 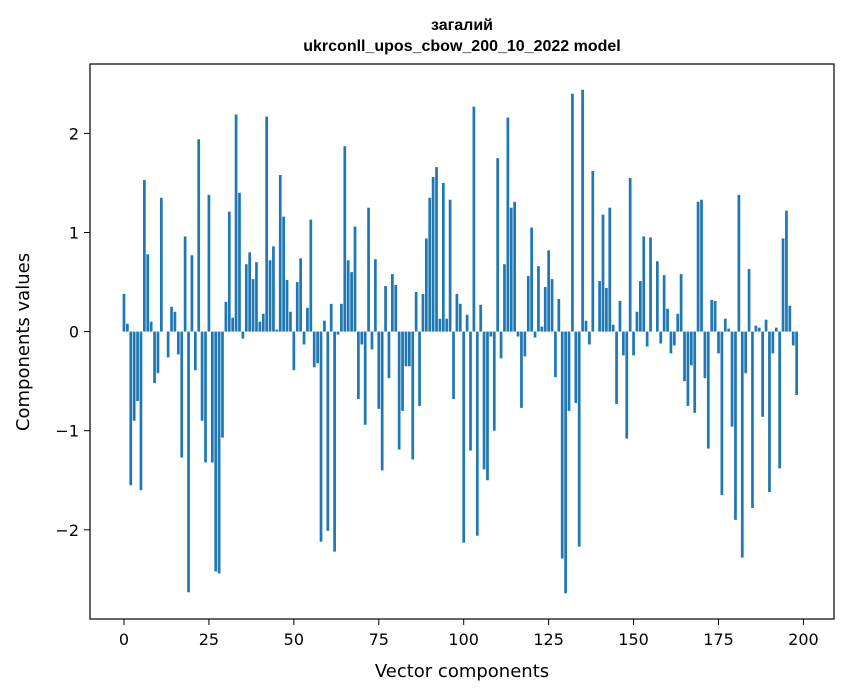 I want to click on y-tick-label: 0, so click(x=74, y=332).